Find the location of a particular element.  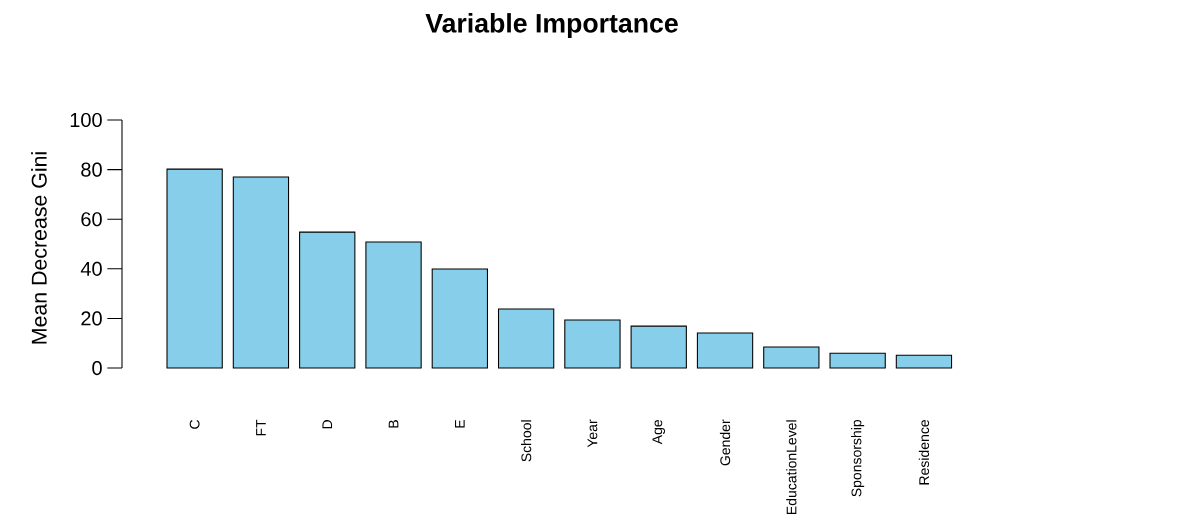

x-tick-label: School is located at coordinates (526, 441).